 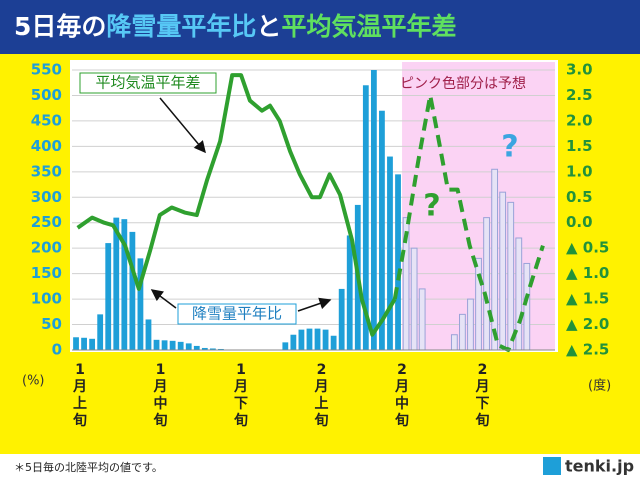 What do you see at coordinates (587, 299) in the screenshot?
I see `y2-tick-label: ▲ 1.5` at bounding box center [587, 299].